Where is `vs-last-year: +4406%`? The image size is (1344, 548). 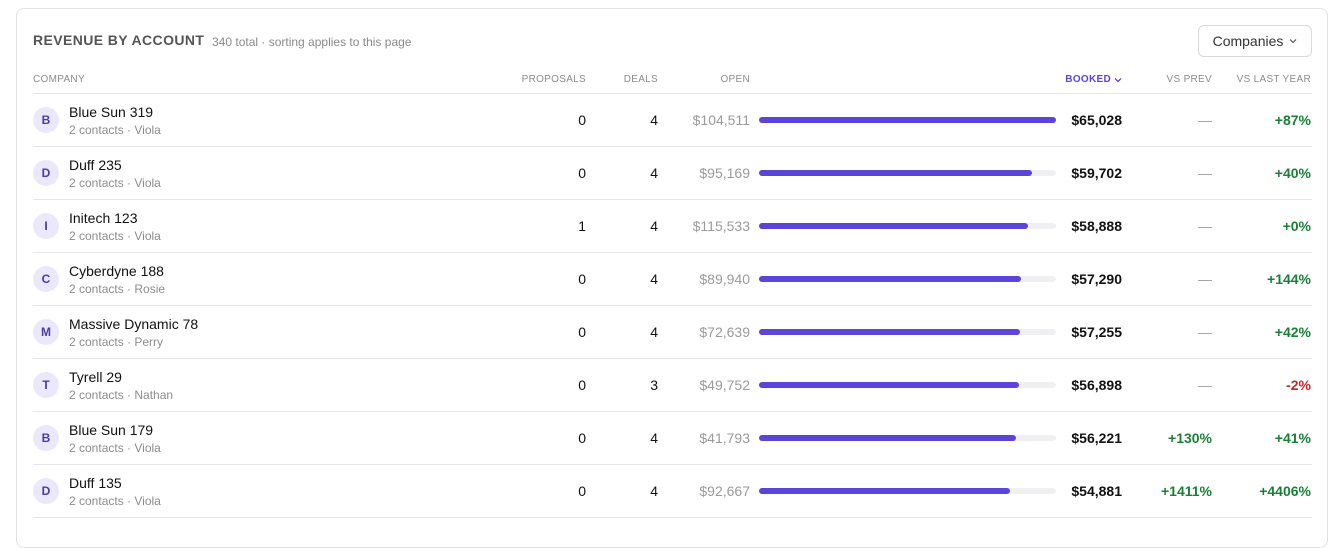
vs-last-year: +4406% is located at coordinates (1285, 491).